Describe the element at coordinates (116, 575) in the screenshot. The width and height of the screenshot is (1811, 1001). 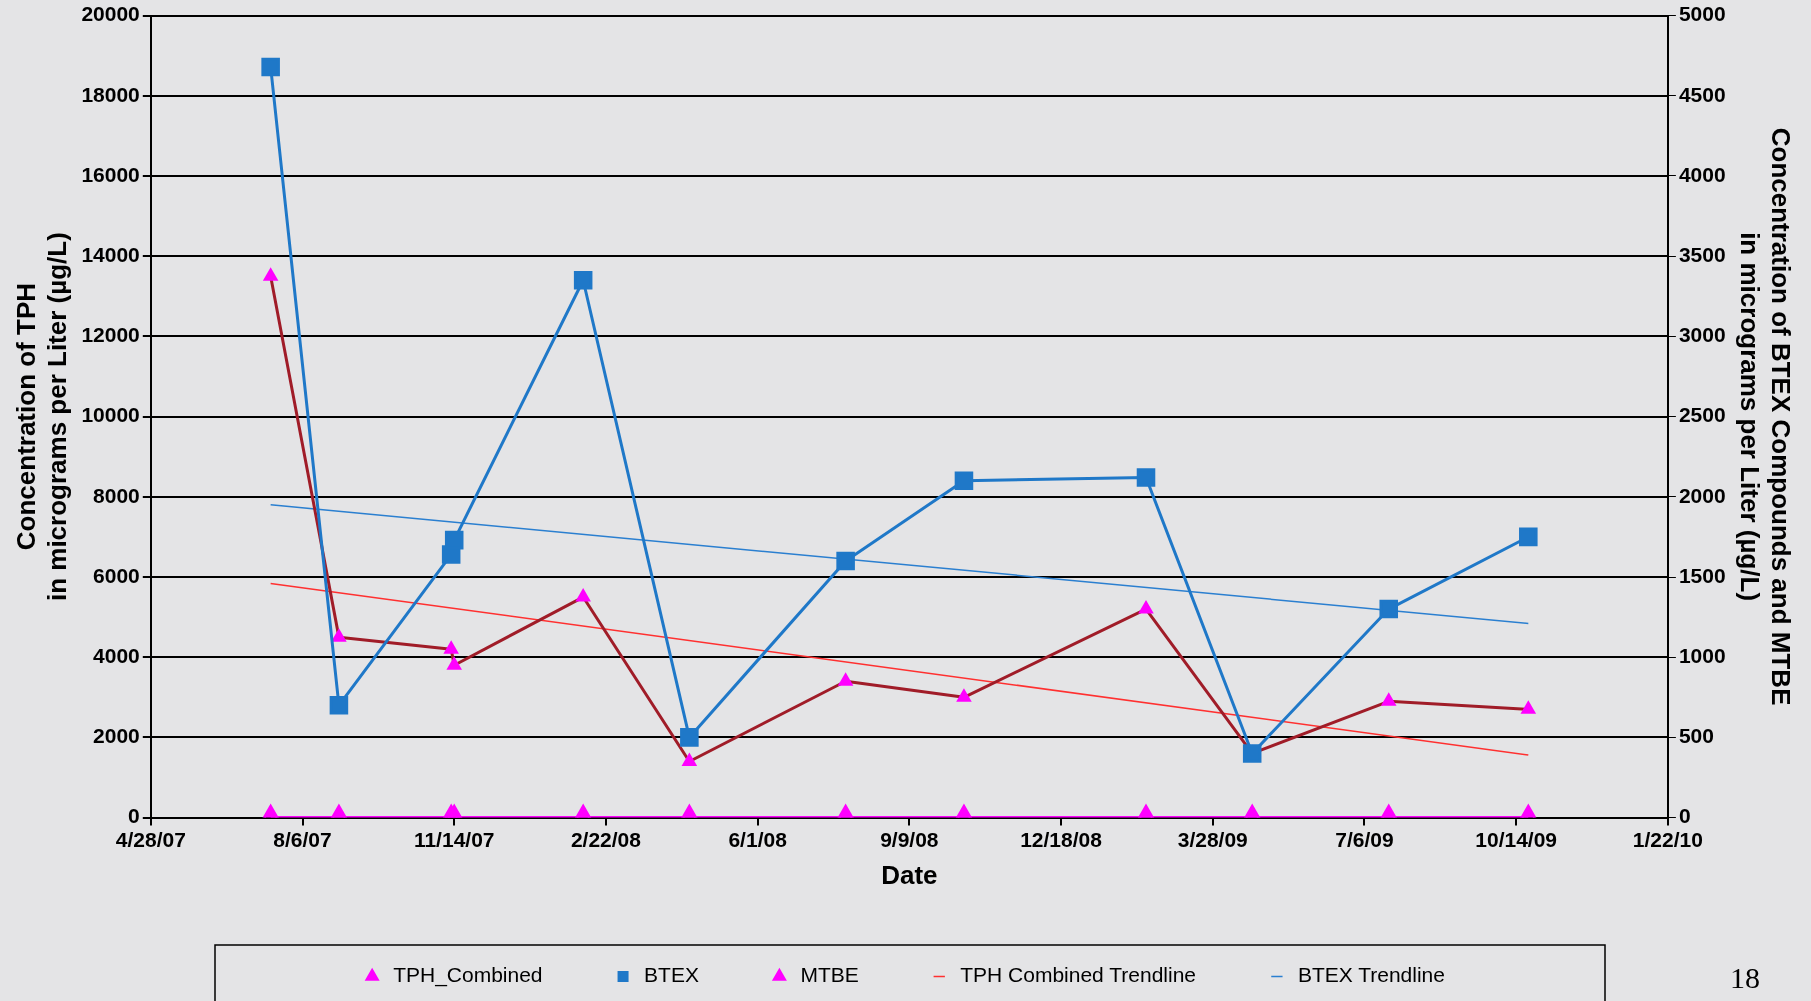
I see `y-tick-label: 6000` at that location.